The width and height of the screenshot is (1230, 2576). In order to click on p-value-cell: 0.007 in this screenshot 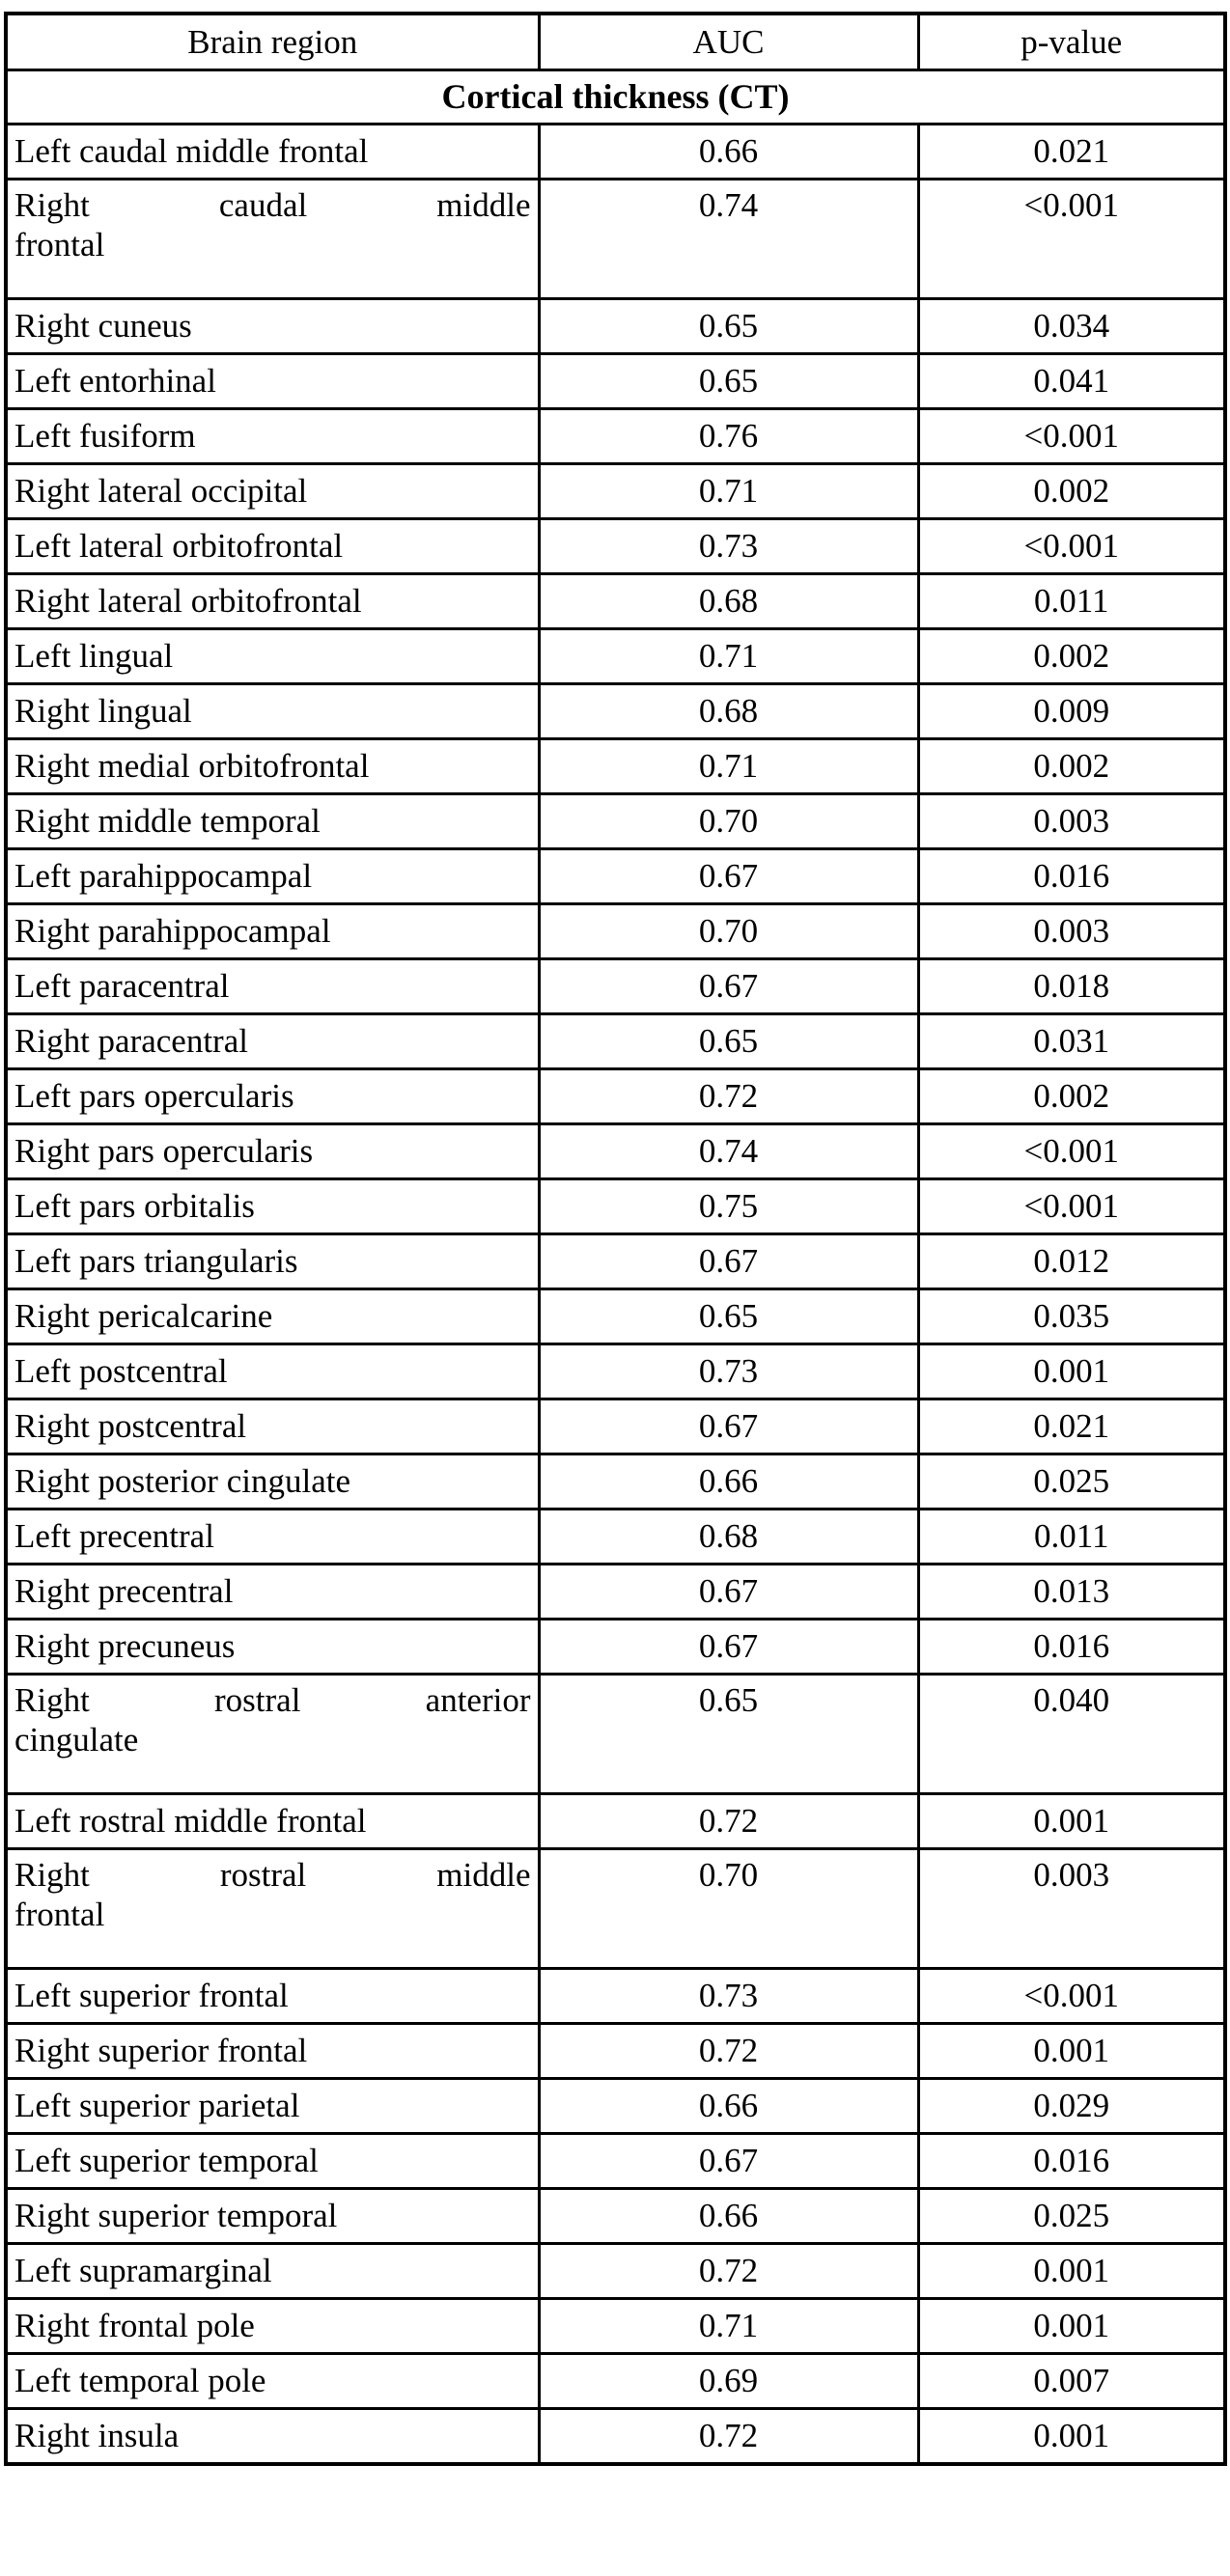, I will do `click(1072, 2381)`.